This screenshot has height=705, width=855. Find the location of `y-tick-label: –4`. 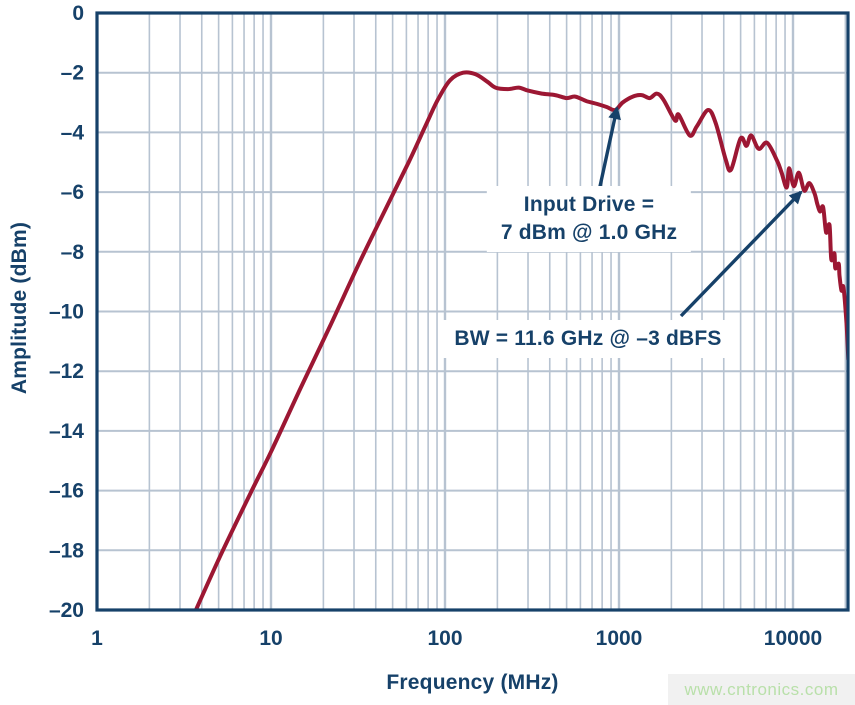

y-tick-label: –4 is located at coordinates (73, 132).